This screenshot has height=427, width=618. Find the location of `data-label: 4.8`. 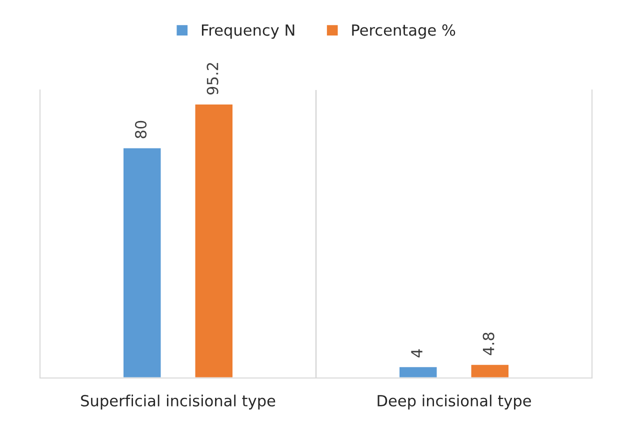

data-label: 4.8 is located at coordinates (488, 344).